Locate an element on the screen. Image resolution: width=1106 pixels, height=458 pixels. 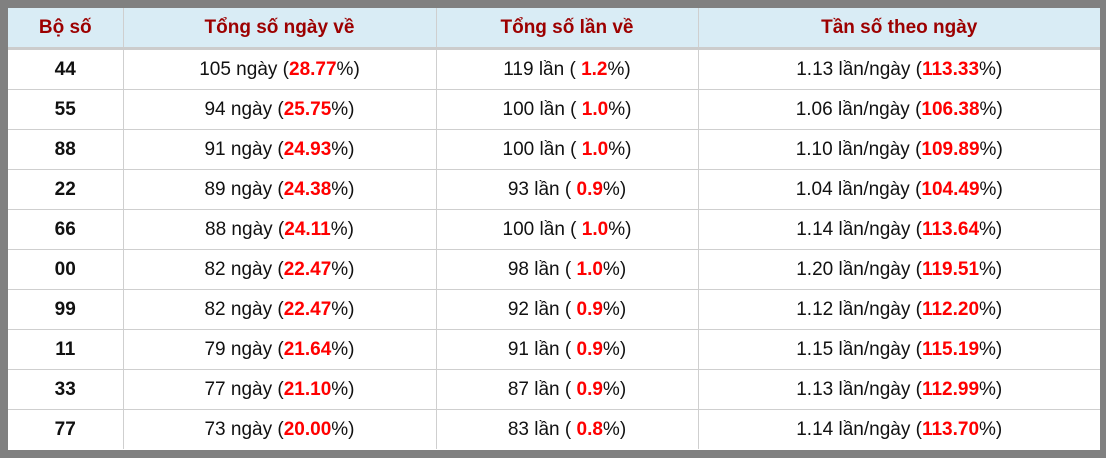
days-cell: 105 ngày (28.77%) is located at coordinates (280, 69).